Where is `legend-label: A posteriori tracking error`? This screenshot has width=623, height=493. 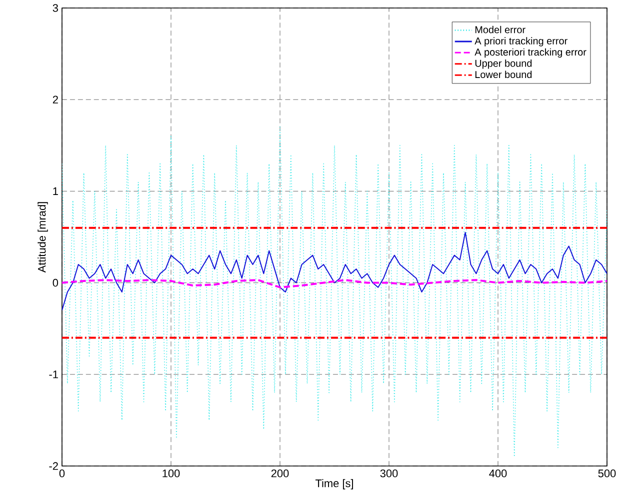
legend-label: A posteriori tracking error is located at coordinates (530, 53).